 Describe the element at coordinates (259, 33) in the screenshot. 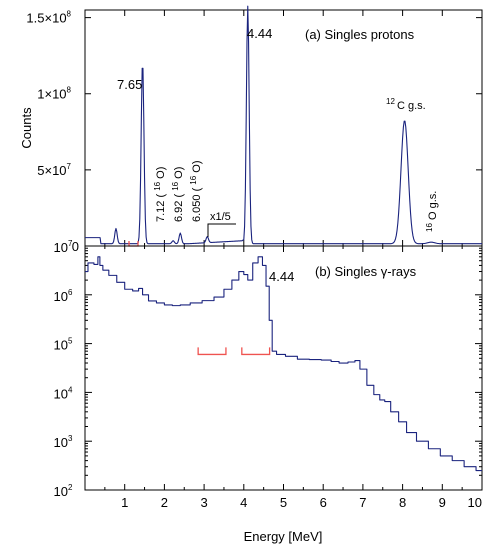

I see `peak-label-444: 4.44` at that location.